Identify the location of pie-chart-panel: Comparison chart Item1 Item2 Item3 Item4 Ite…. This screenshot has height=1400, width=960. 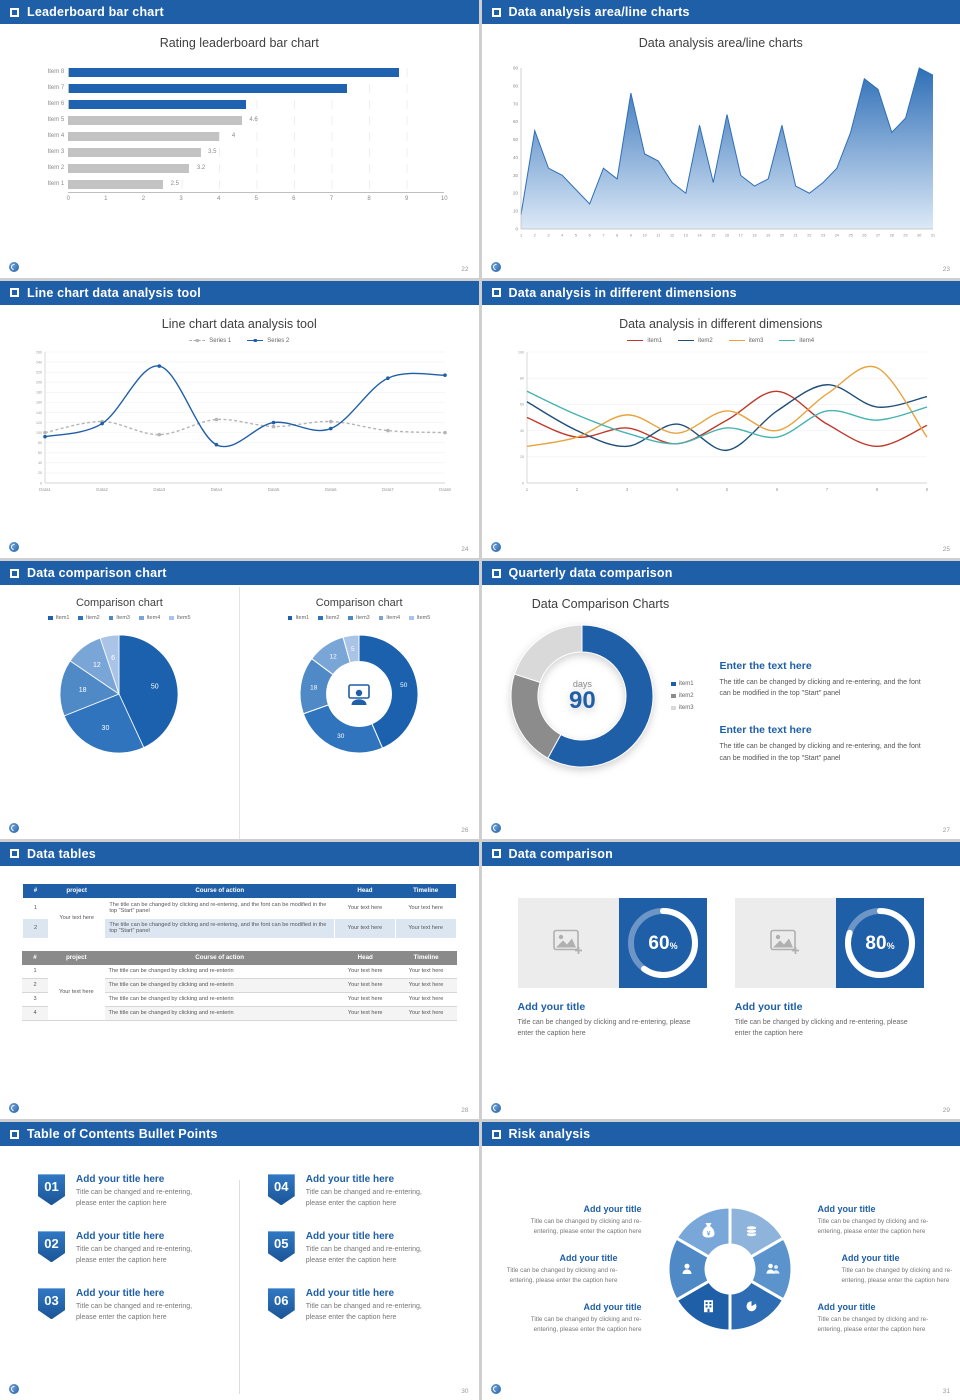
(119, 713).